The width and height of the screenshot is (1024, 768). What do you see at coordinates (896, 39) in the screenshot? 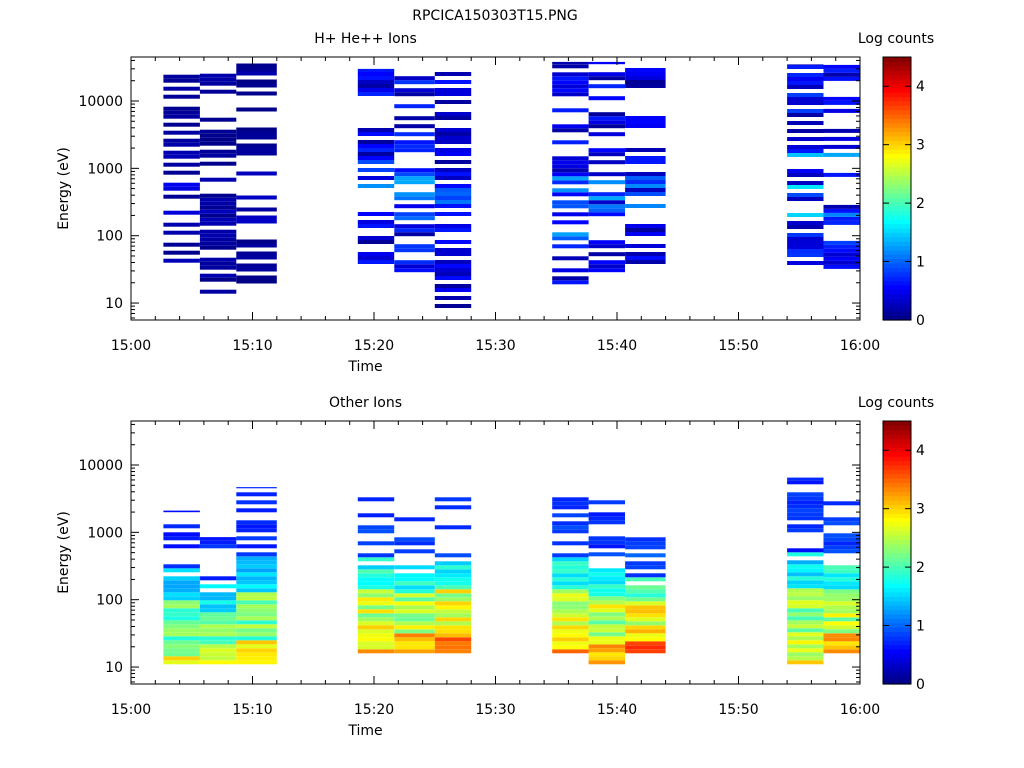
I see `colorbar-label: Log counts` at bounding box center [896, 39].